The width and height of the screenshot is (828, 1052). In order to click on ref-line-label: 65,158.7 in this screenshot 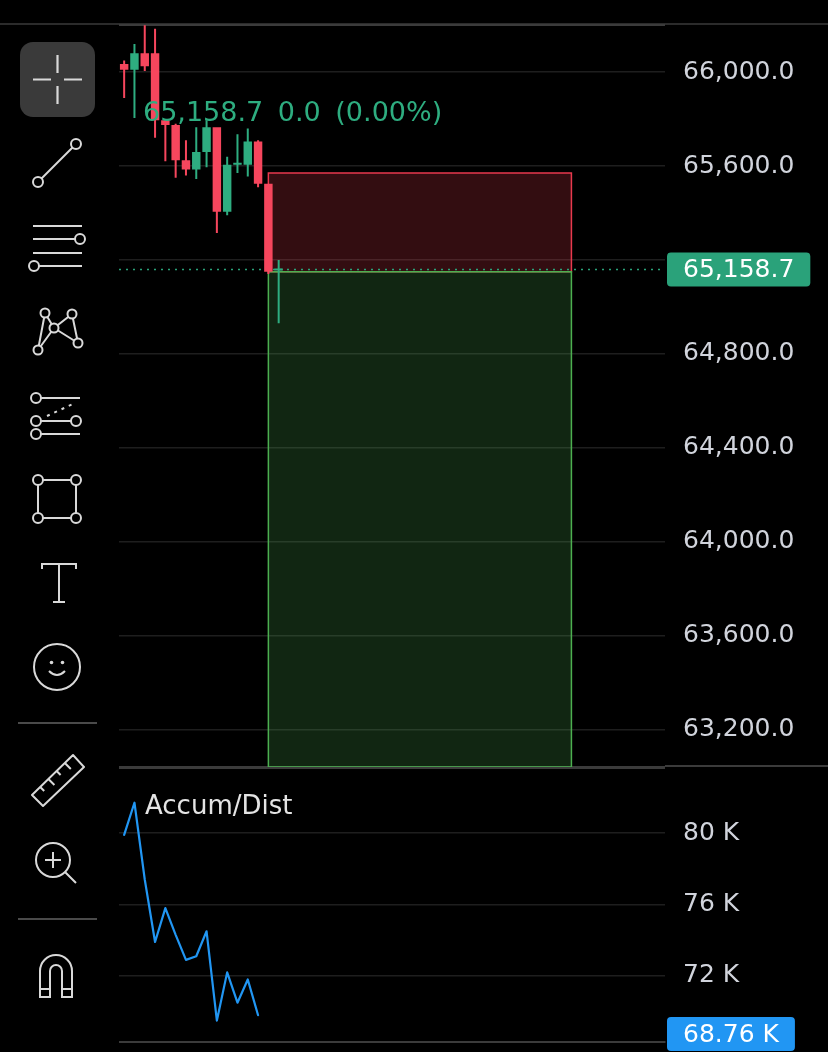, I will do `click(739, 269)`.